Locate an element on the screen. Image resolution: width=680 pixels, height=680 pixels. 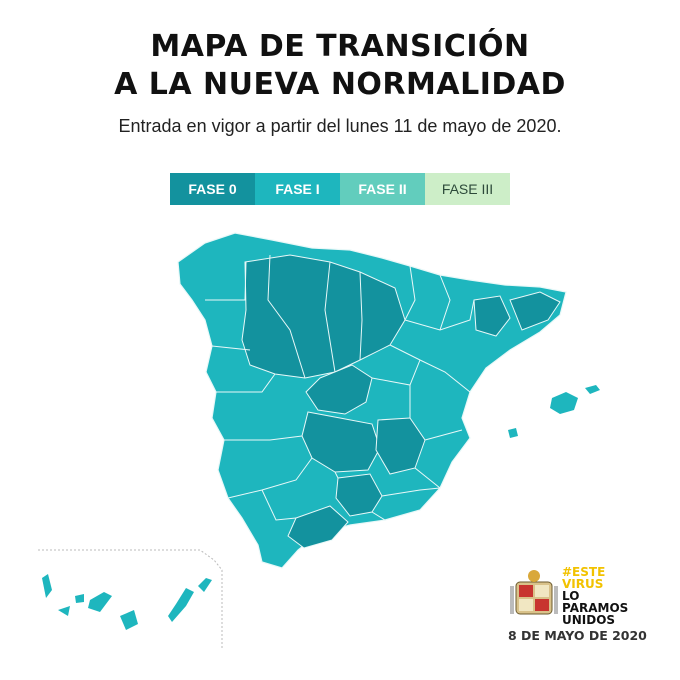
island-mallorca is located at coordinates (564, 403).